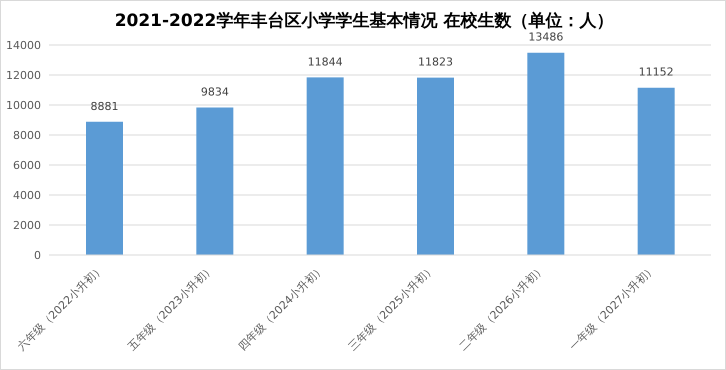  I want to click on data-label: 11844, so click(325, 61).